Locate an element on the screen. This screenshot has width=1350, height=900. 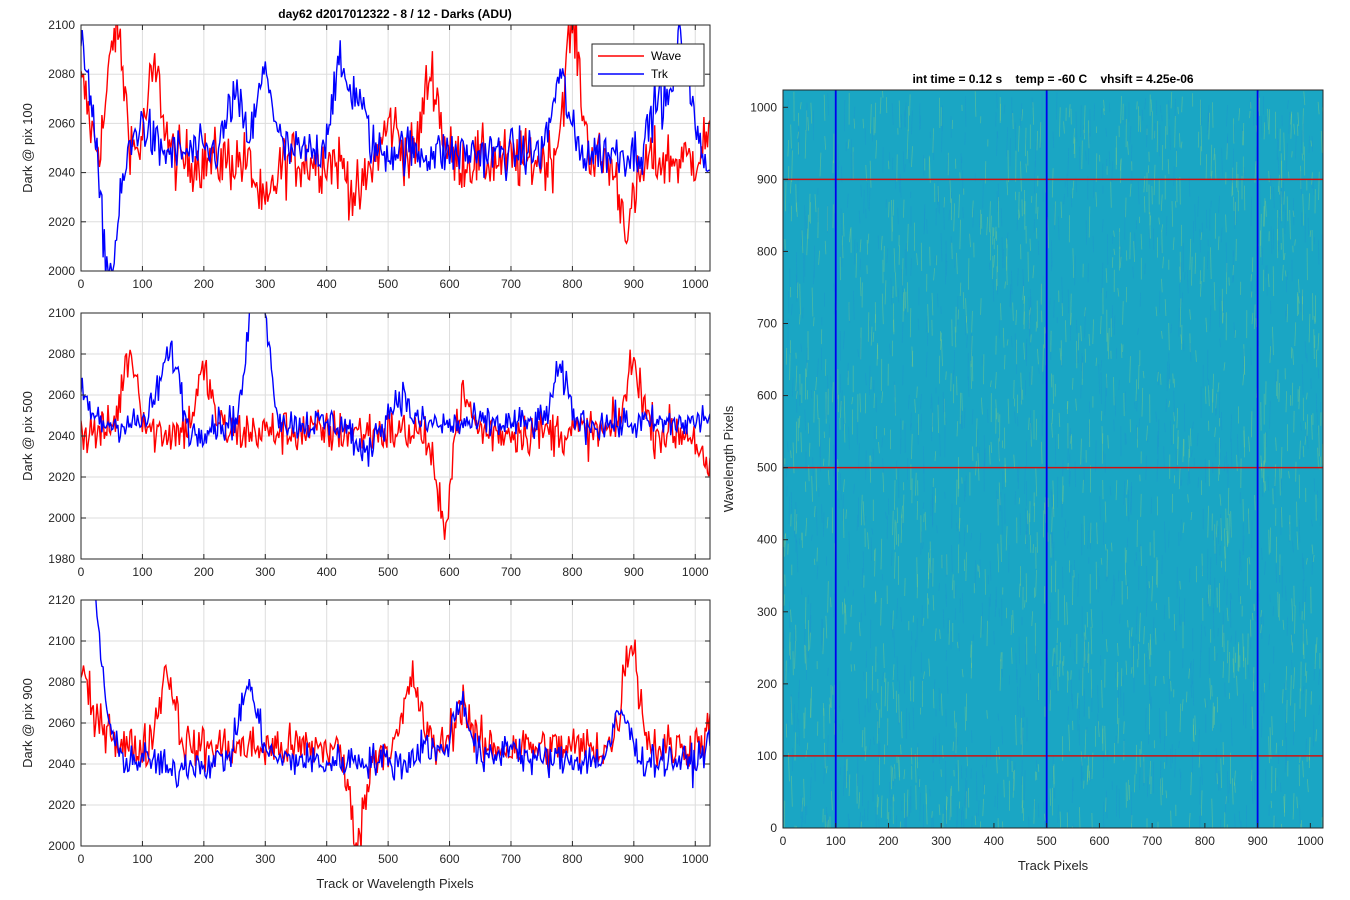
tick-label-x: 900 is located at coordinates (634, 284).